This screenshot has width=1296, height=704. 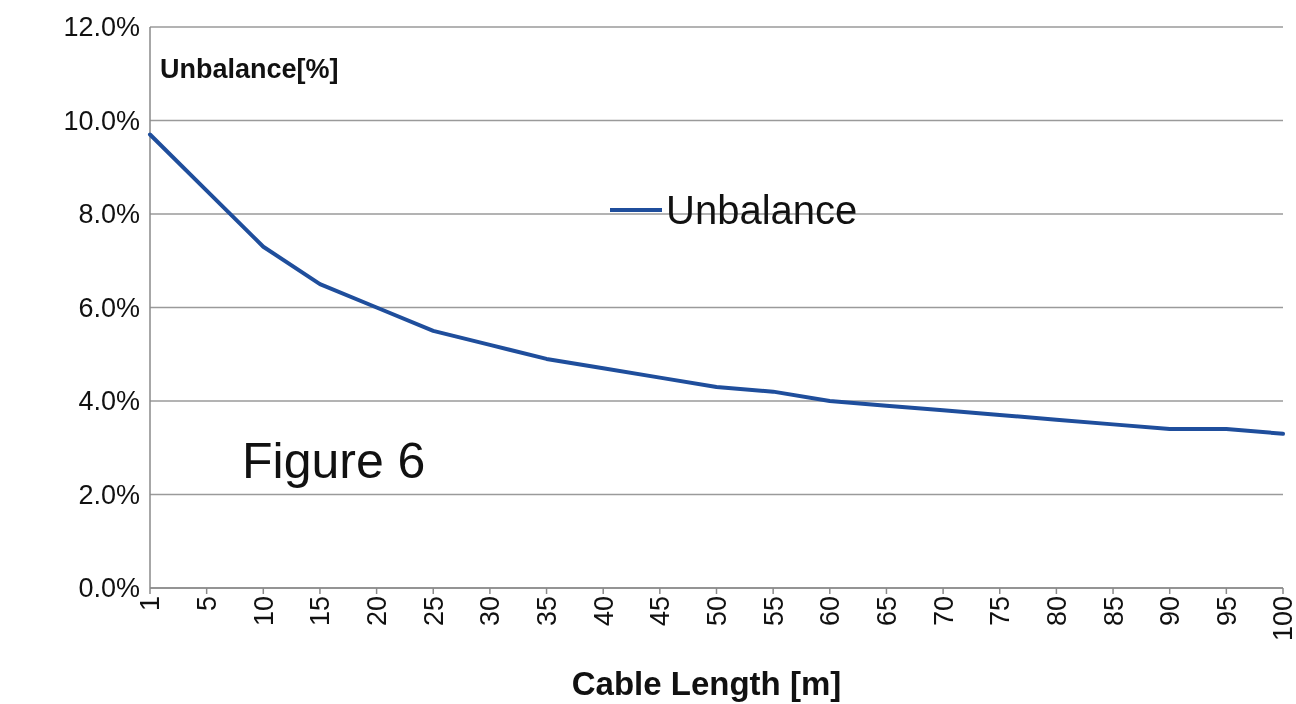 What do you see at coordinates (109, 307) in the screenshot?
I see `y-tick-label: 6.0%` at bounding box center [109, 307].